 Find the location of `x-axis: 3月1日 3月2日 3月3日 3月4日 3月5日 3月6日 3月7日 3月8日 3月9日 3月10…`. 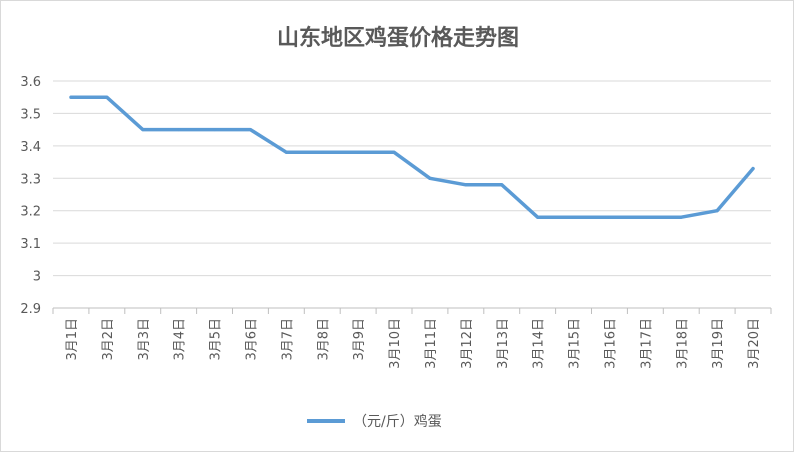

x-axis: 3月1日 3月2日 3月3日 3月4日 3月5日 3月6日 3月7日 3月8日 3月9日 3月10… is located at coordinates (412, 338).